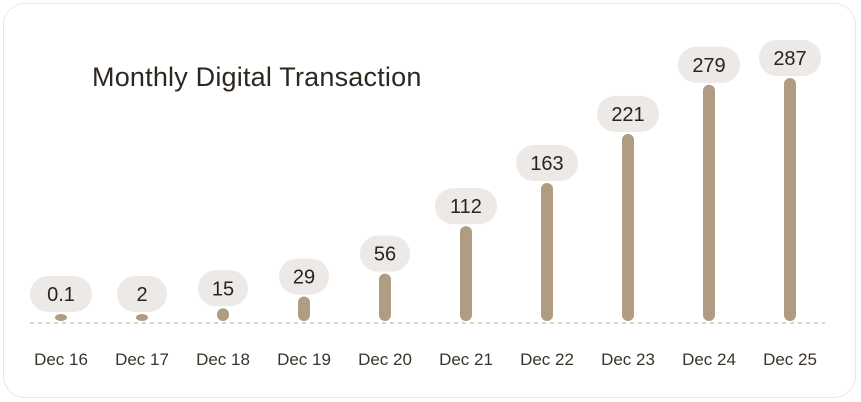 The height and width of the screenshot is (402, 861). I want to click on data-label: 112, so click(466, 207).